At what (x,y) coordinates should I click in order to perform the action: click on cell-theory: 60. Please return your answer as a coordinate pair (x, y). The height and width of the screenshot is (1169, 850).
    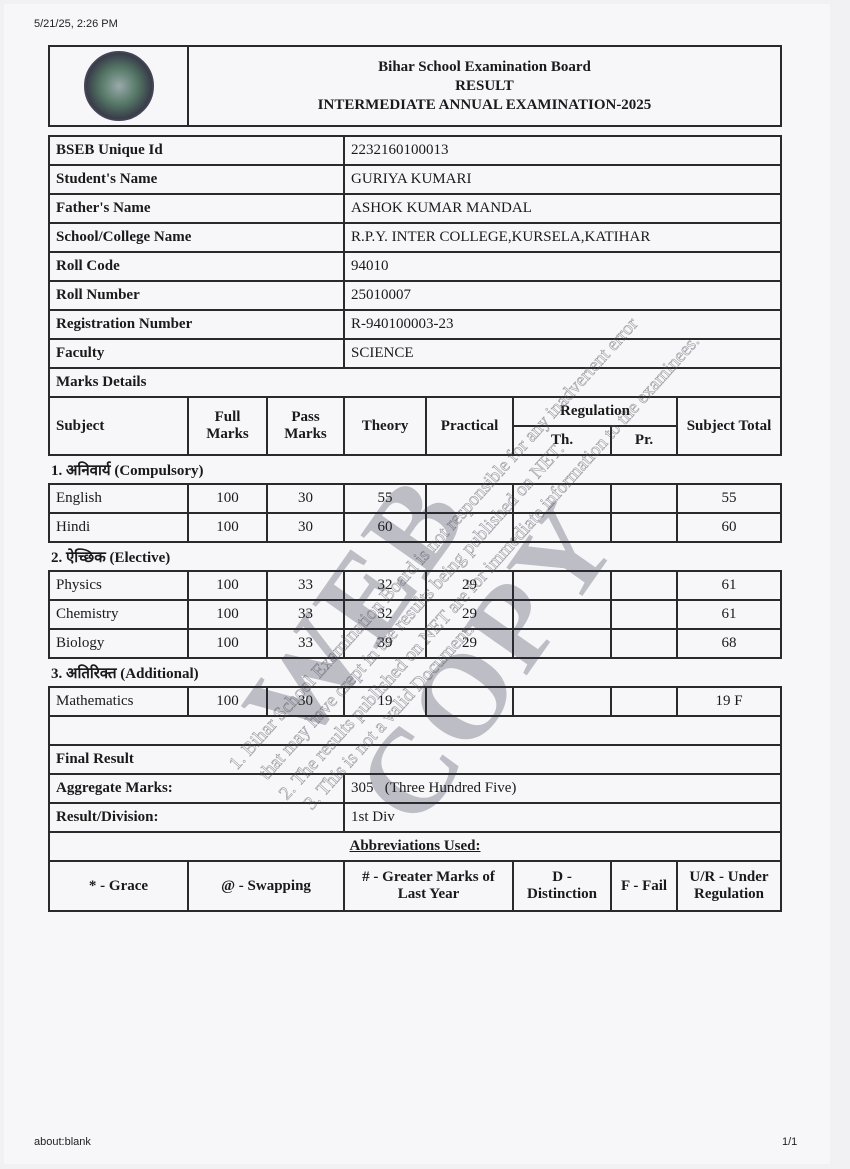
    Looking at the image, I should click on (385, 527).